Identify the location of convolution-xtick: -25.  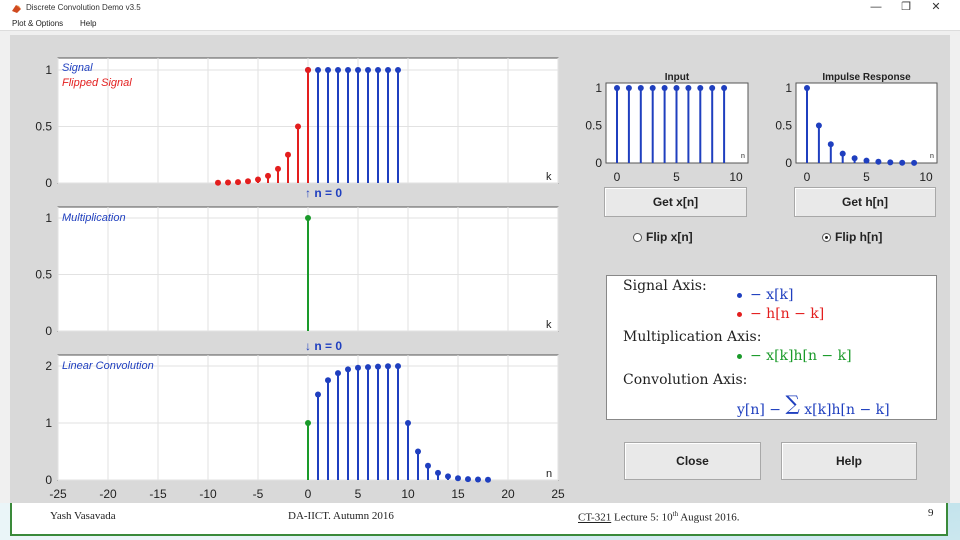
(58, 494).